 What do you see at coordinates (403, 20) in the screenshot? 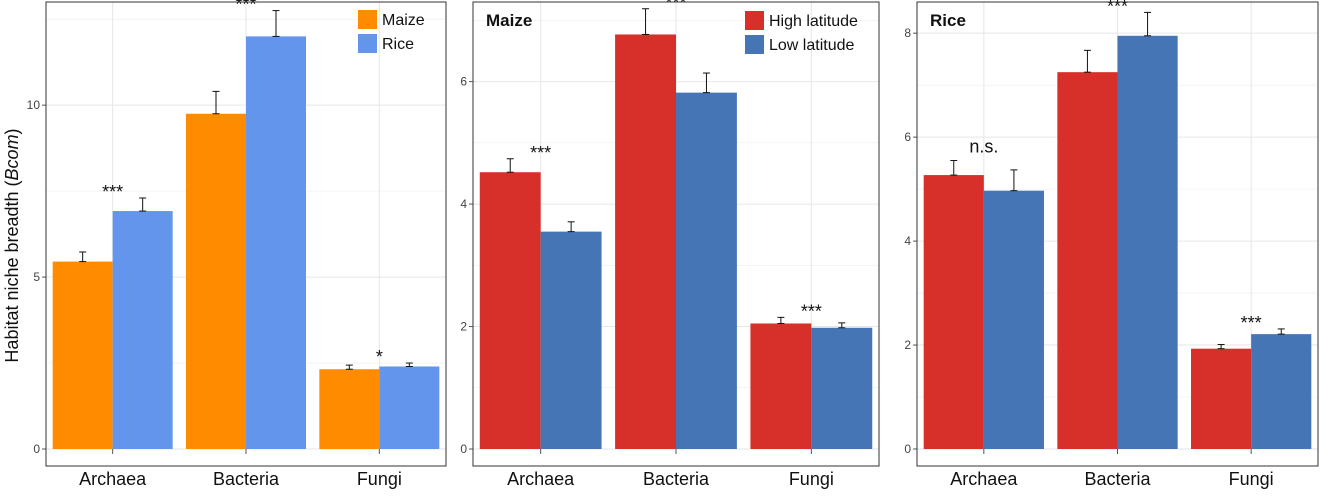
I see `legend-label: Maize` at bounding box center [403, 20].